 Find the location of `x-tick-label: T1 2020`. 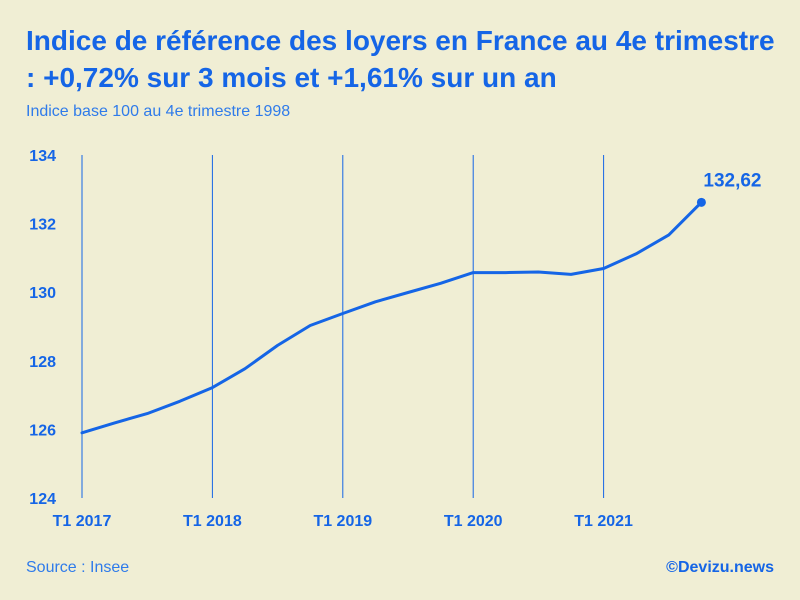

x-tick-label: T1 2020 is located at coordinates (473, 521).